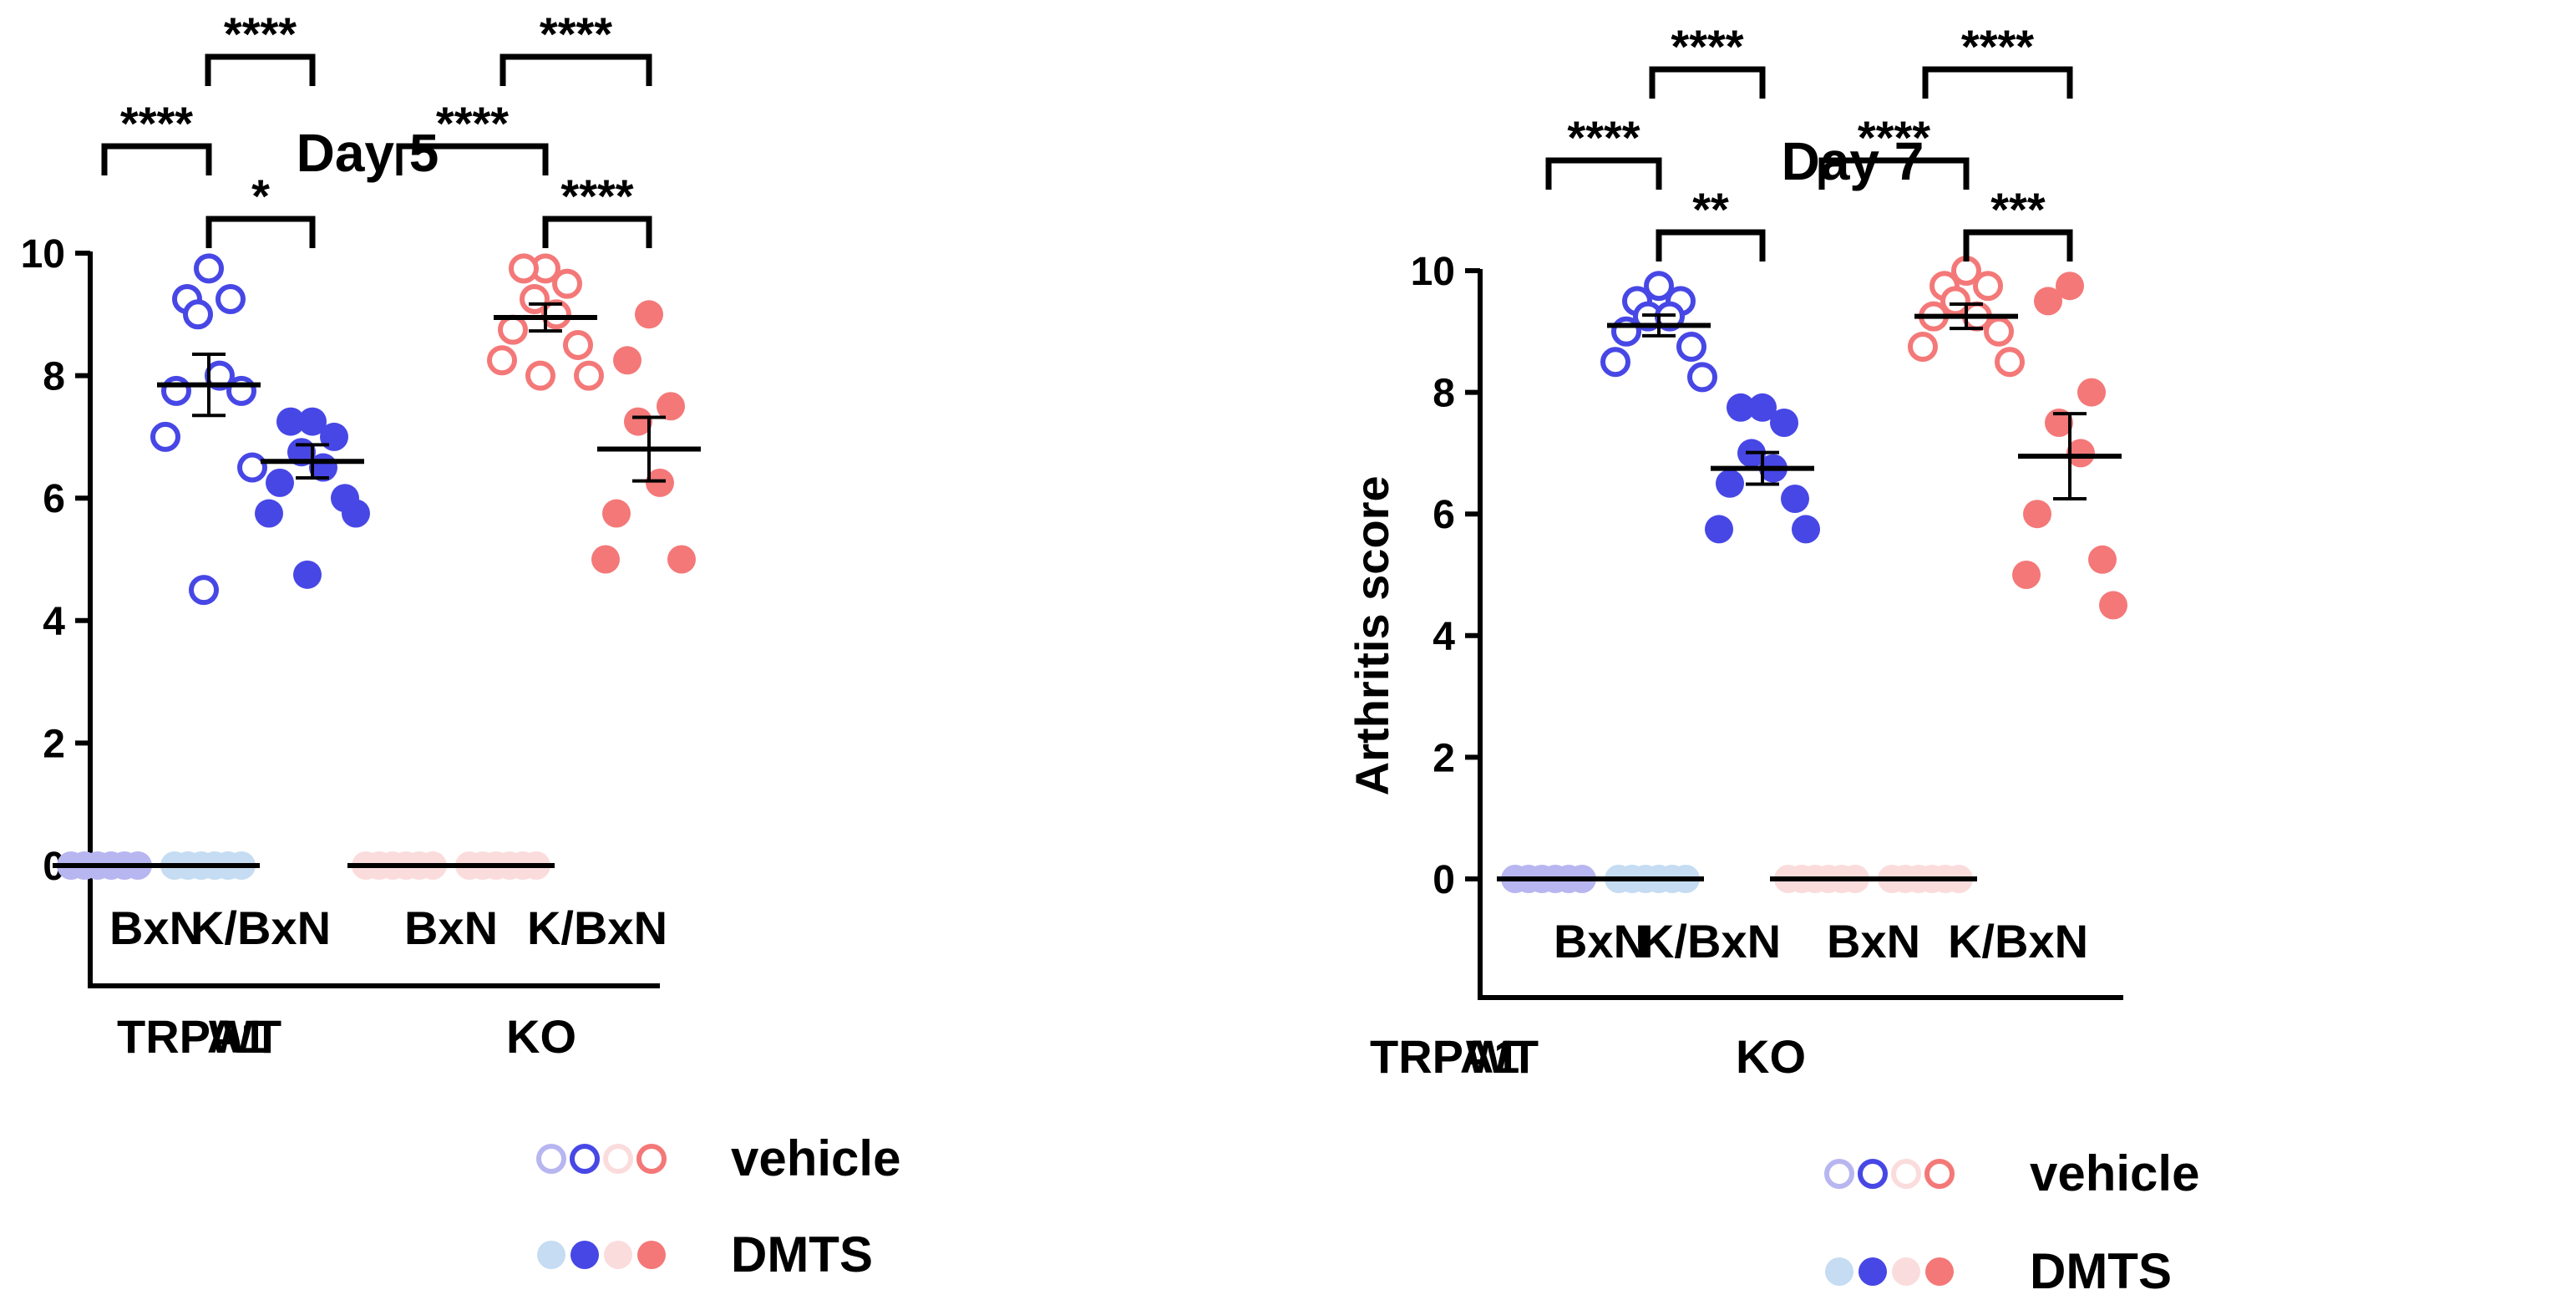  I want to click on y-axis-label: Arthritis score, so click(1372, 635).